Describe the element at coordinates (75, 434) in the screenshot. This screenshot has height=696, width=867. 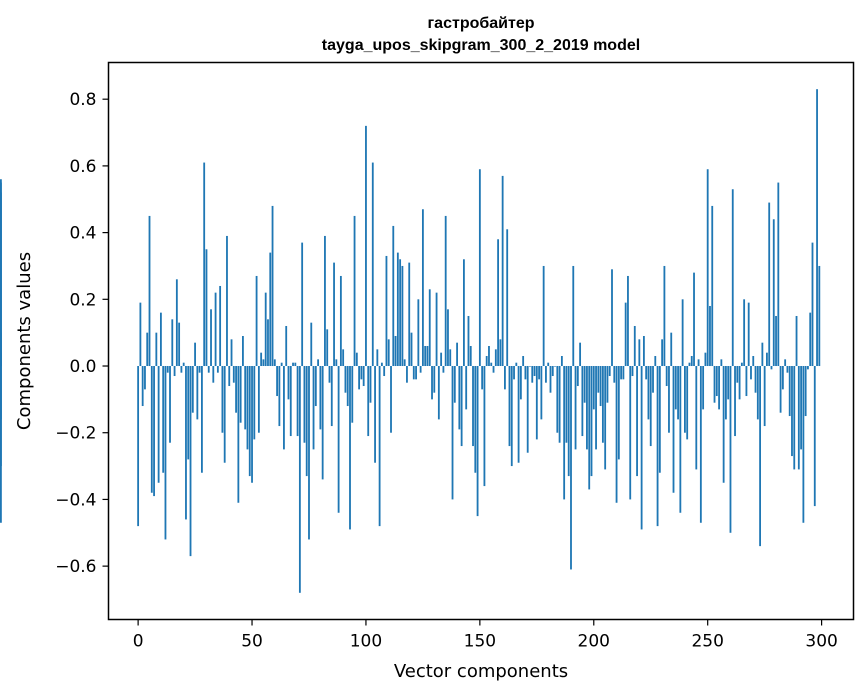
I see `y-tick-label: −0.2` at that location.